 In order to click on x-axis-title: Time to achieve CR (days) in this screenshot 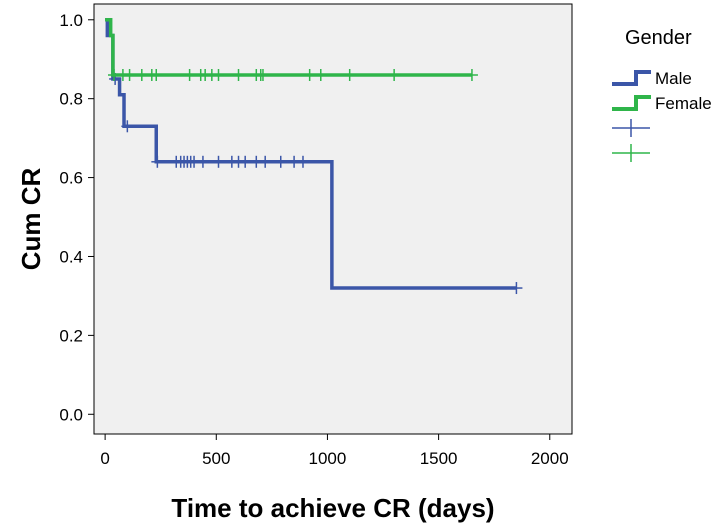, I will do `click(332, 508)`.